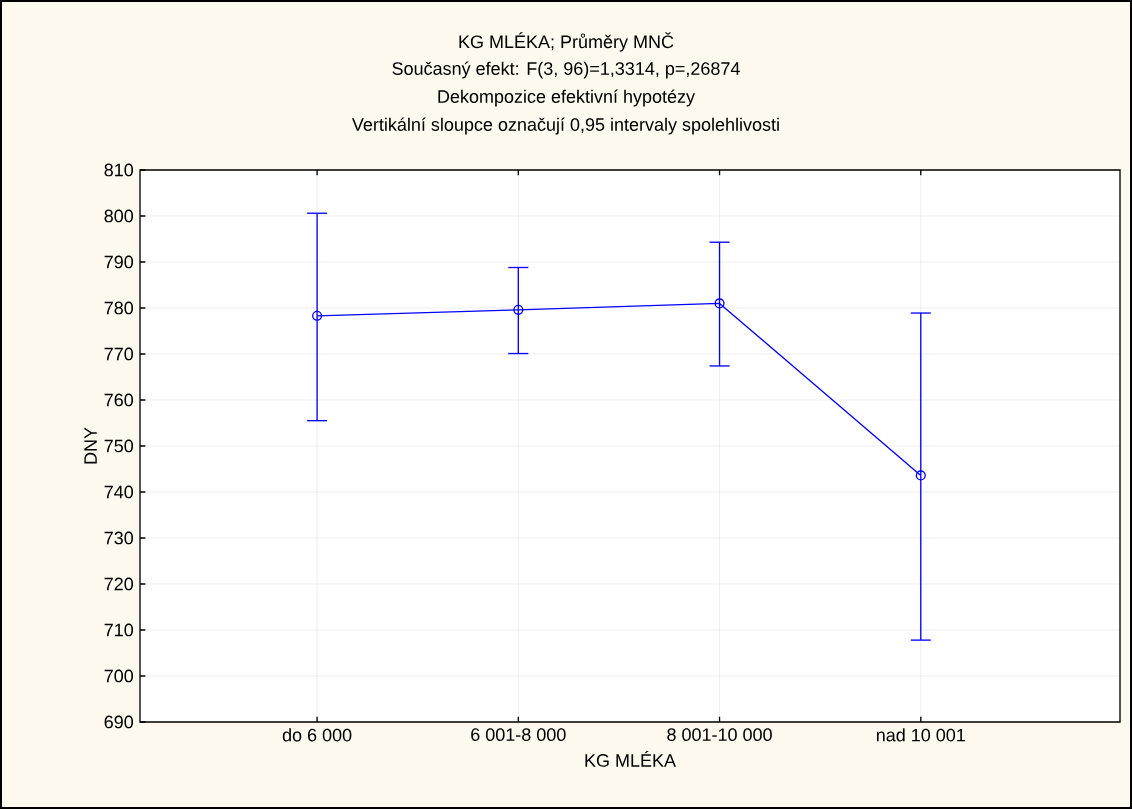 This screenshot has width=1132, height=809. Describe the element at coordinates (119, 308) in the screenshot. I see `y-tick-label: 780` at that location.